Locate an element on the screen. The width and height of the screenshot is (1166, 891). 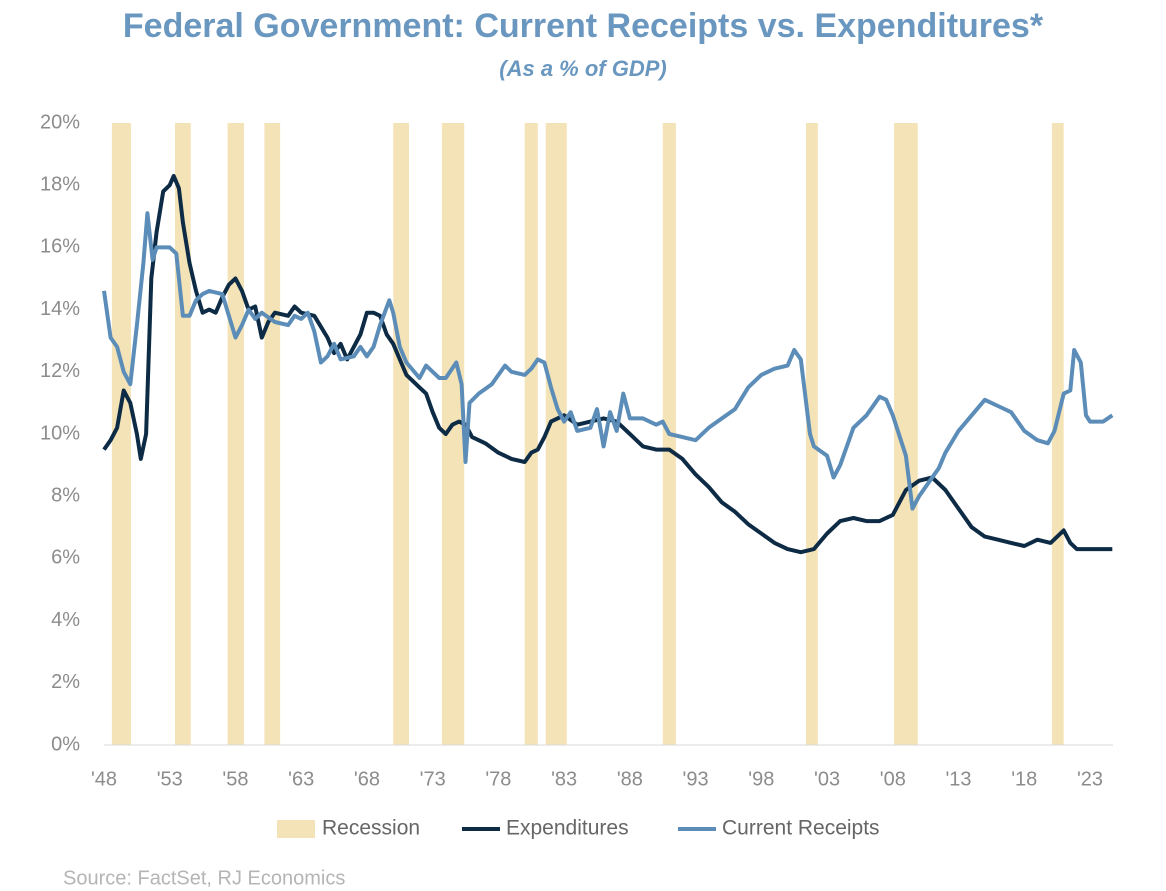
x-tick-label: '48 is located at coordinates (104, 779).